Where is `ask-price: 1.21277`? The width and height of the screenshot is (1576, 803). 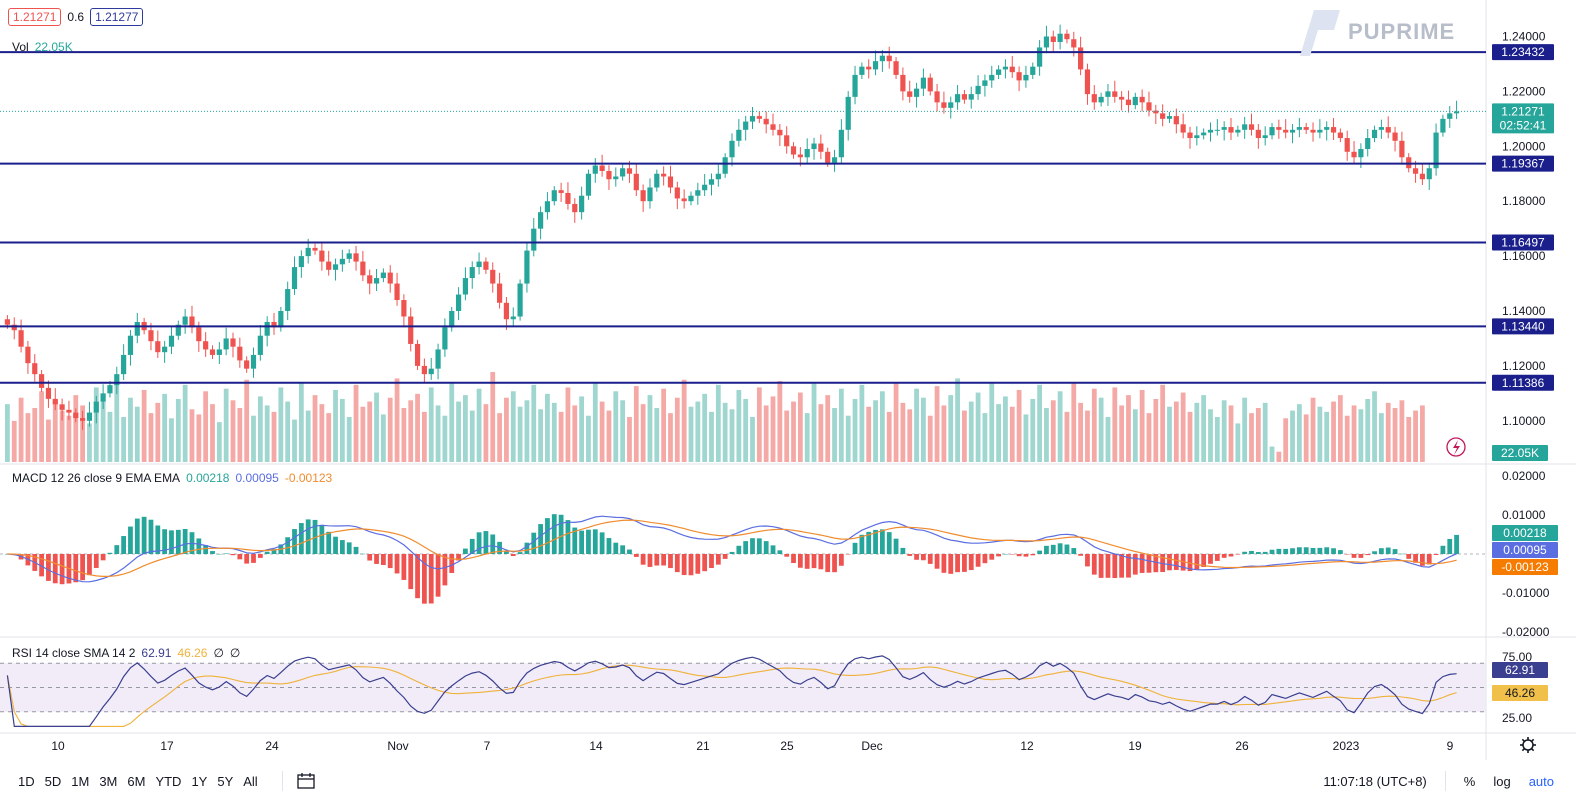
ask-price: 1.21277 is located at coordinates (117, 17).